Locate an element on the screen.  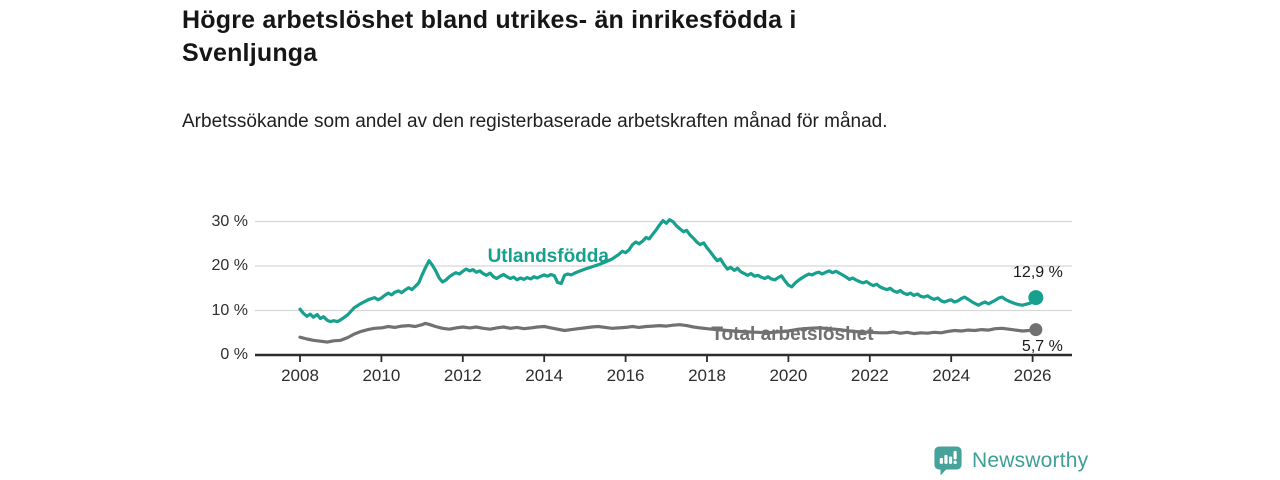
brand-name: Newsworthy is located at coordinates (1030, 460).